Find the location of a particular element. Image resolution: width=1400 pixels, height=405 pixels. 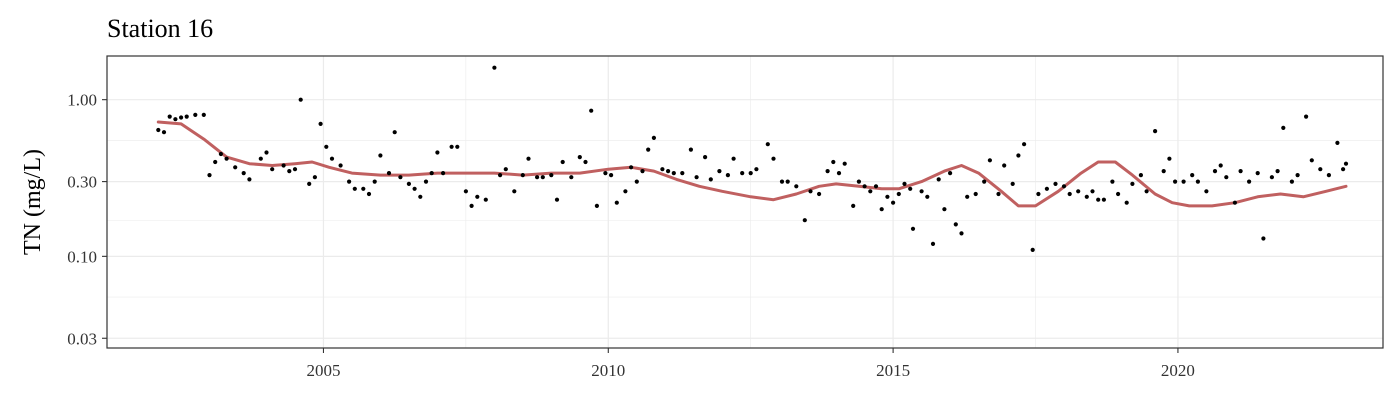

chart-title: Station 16 is located at coordinates (160, 28).